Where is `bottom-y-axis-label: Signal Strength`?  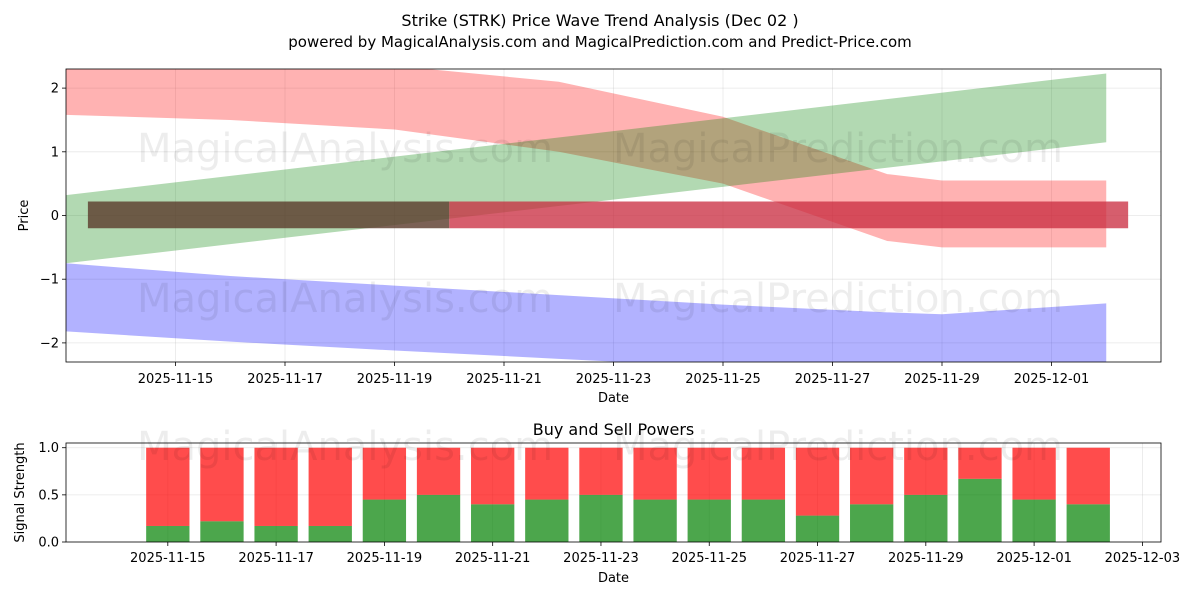
bottom-y-axis-label: Signal Strength is located at coordinates (20, 492).